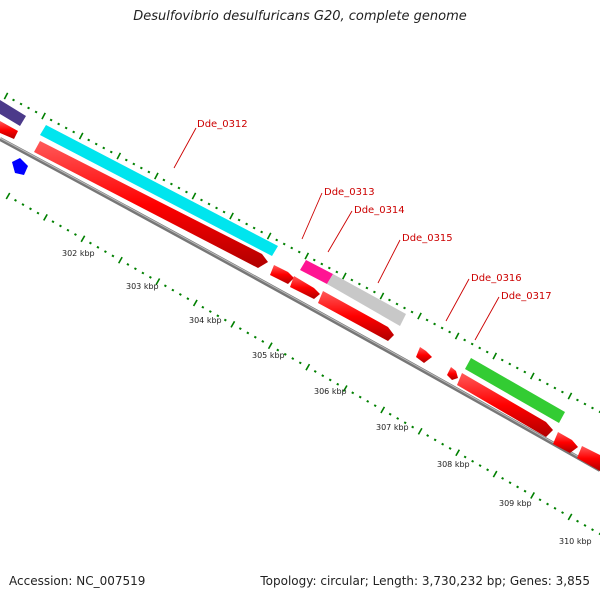 This screenshot has width=600, height=600. I want to click on kbp-label-303: 303 kbp, so click(142, 286).